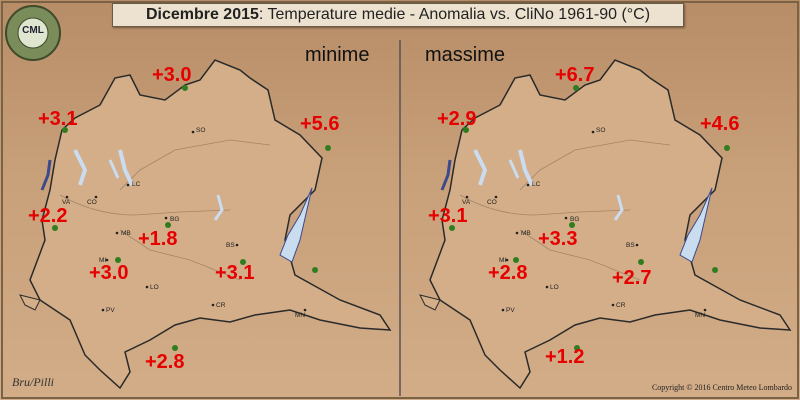 The image size is (800, 400). I want to click on anomaly-value: +5.6, so click(320, 124).